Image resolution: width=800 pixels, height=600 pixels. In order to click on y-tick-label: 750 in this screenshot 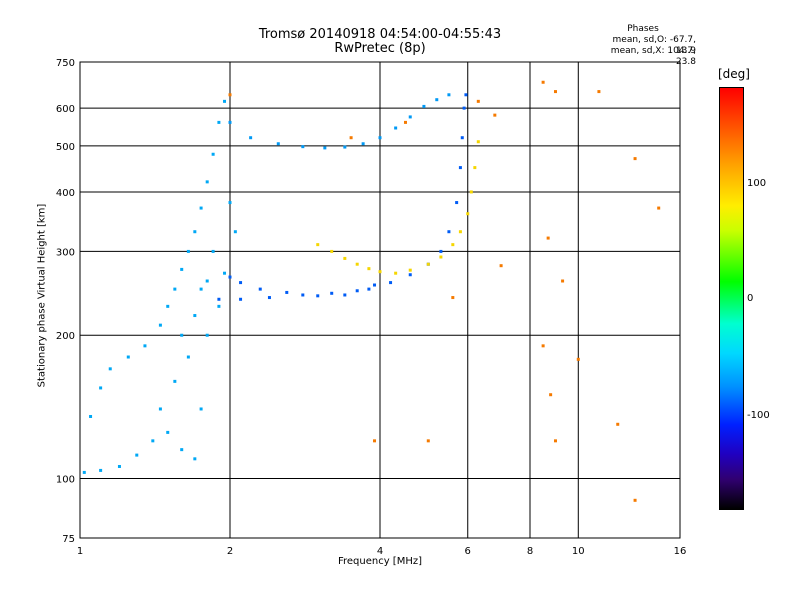, I will do `click(65, 63)`.